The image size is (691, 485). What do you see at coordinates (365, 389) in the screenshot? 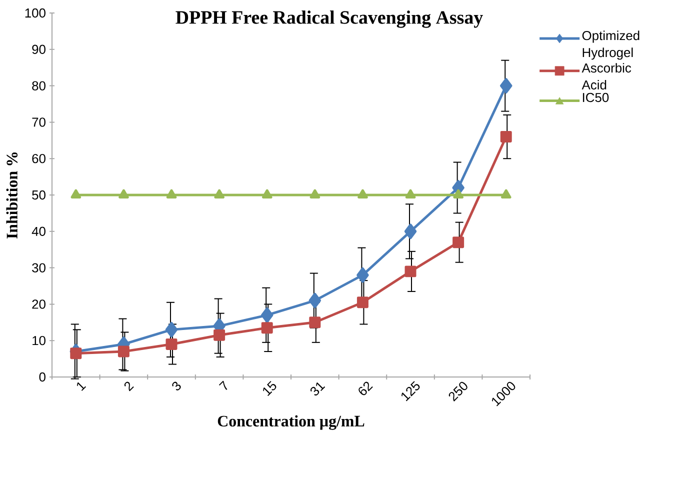
I see `x-tick-label: 62` at bounding box center [365, 389].